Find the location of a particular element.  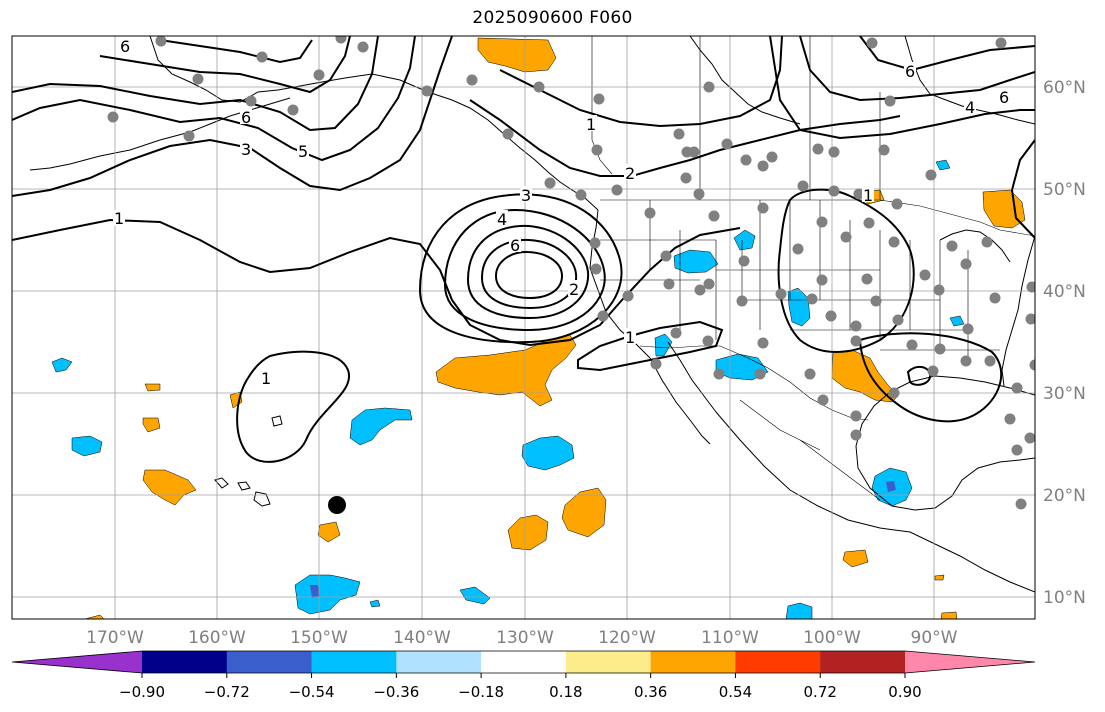

colorbar-tick-label: −0.18 is located at coordinates (481, 692).